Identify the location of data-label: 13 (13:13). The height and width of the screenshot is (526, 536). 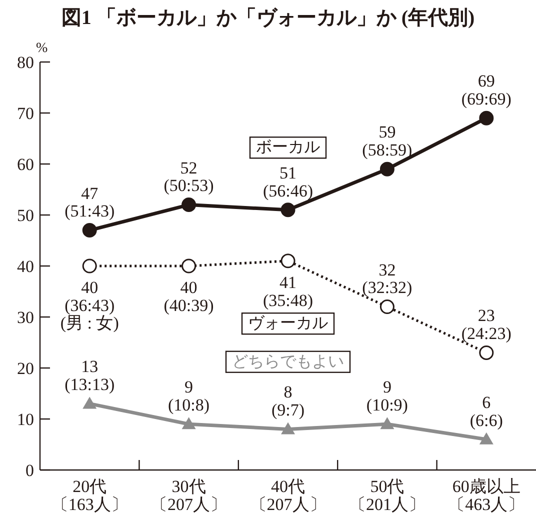
(89, 375).